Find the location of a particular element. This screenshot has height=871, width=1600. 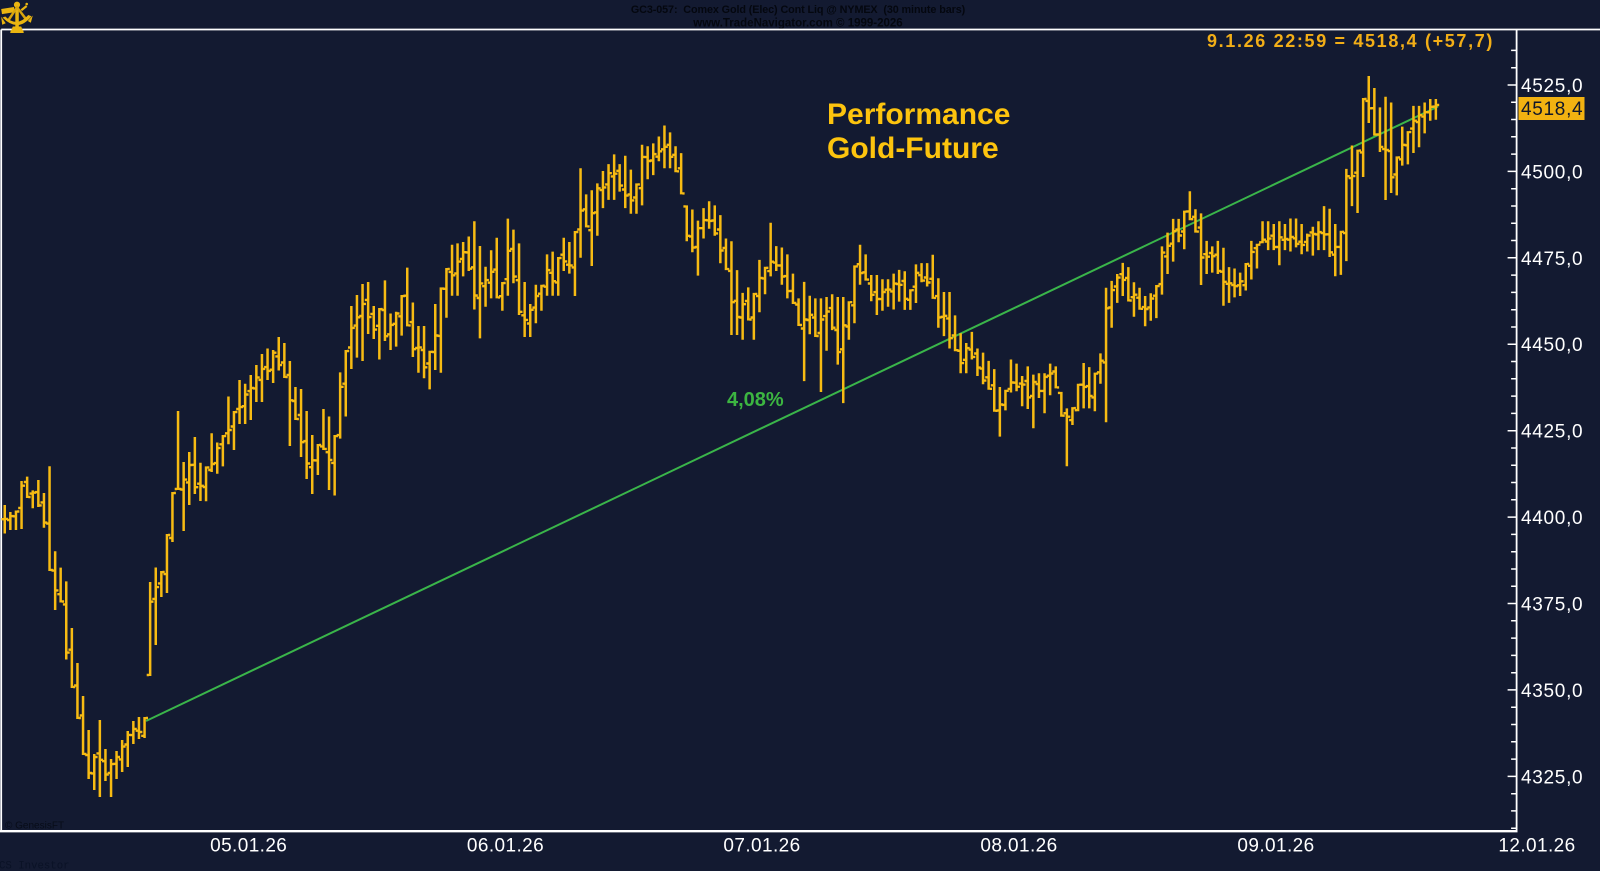

svg-text: 4,08% is located at coordinates (755, 400).